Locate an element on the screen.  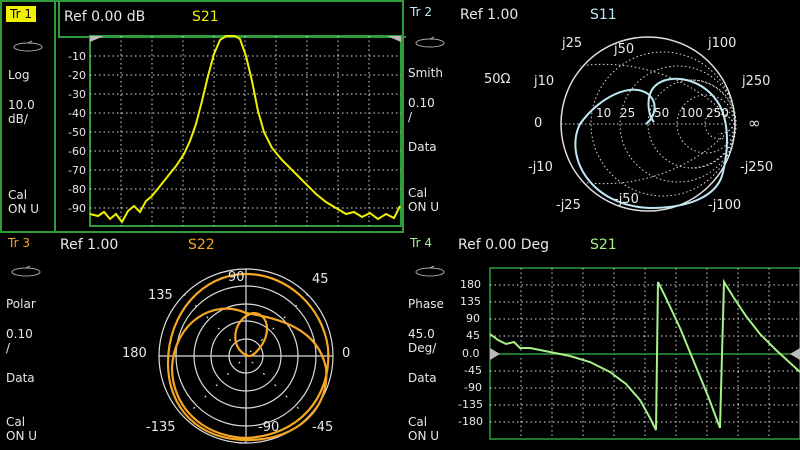
label: -j250 is located at coordinates (757, 167).